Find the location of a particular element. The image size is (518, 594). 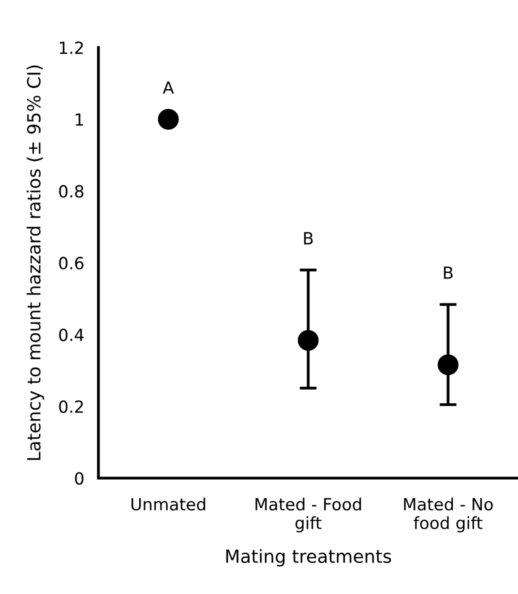

annotation: A is located at coordinates (168, 87).